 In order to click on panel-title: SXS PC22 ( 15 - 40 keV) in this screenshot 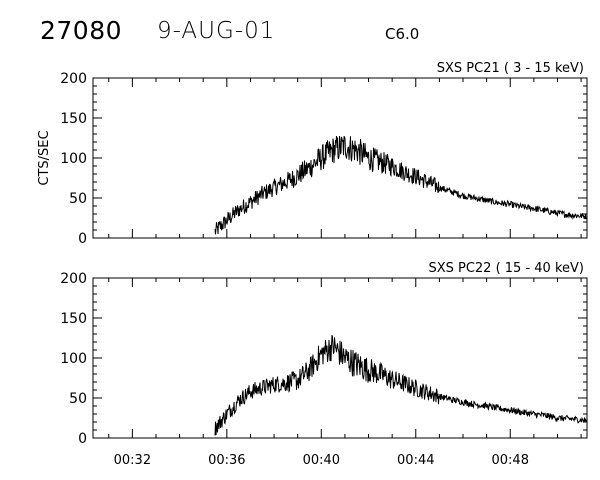, I will do `click(506, 268)`.